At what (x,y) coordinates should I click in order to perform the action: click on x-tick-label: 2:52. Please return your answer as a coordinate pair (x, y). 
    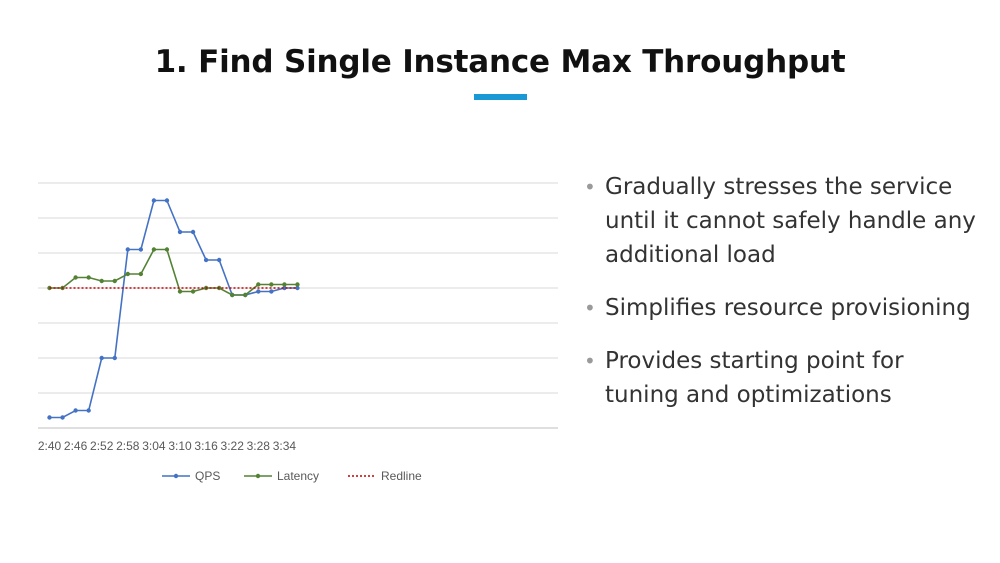
    Looking at the image, I should click on (102, 446).